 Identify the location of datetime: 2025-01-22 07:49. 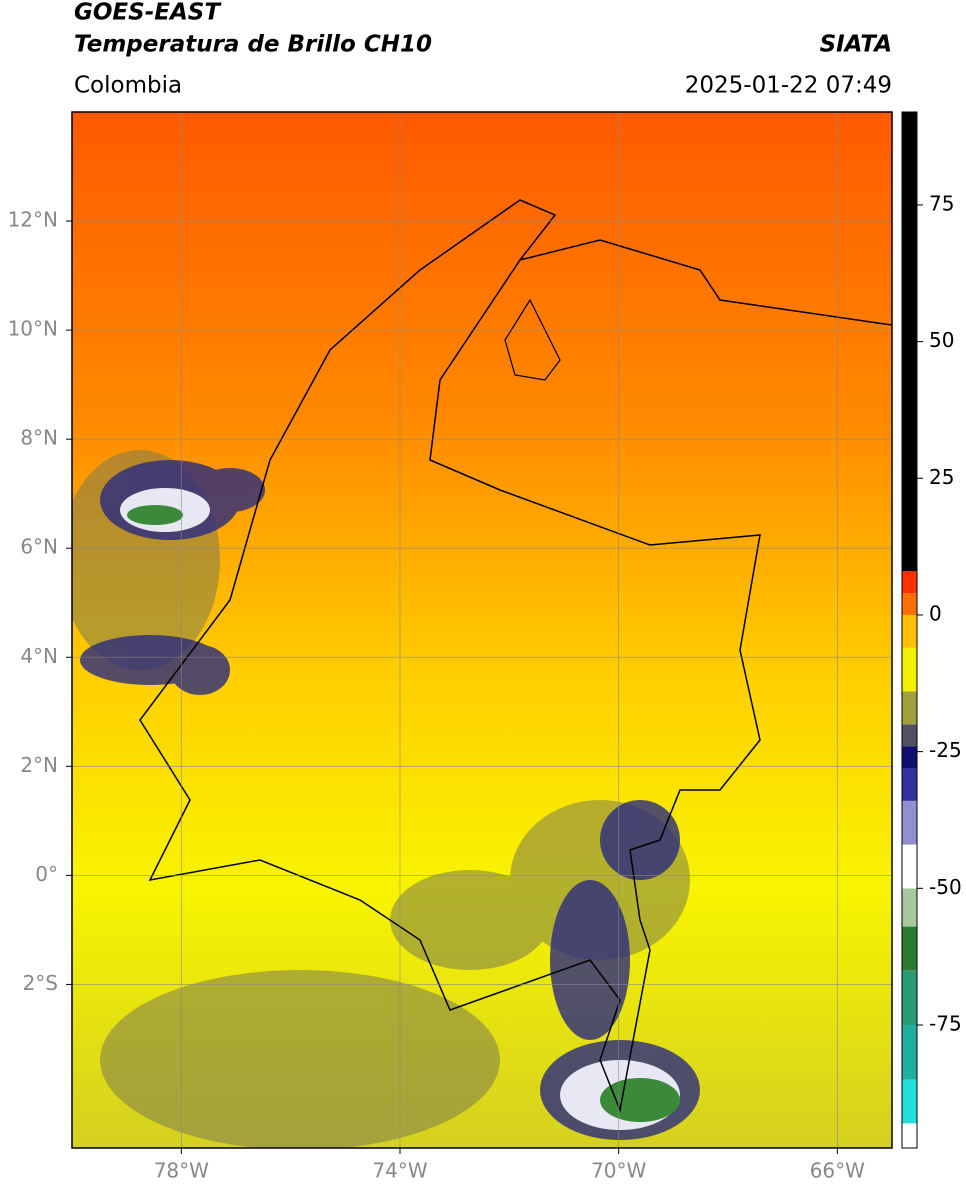
(788, 86).